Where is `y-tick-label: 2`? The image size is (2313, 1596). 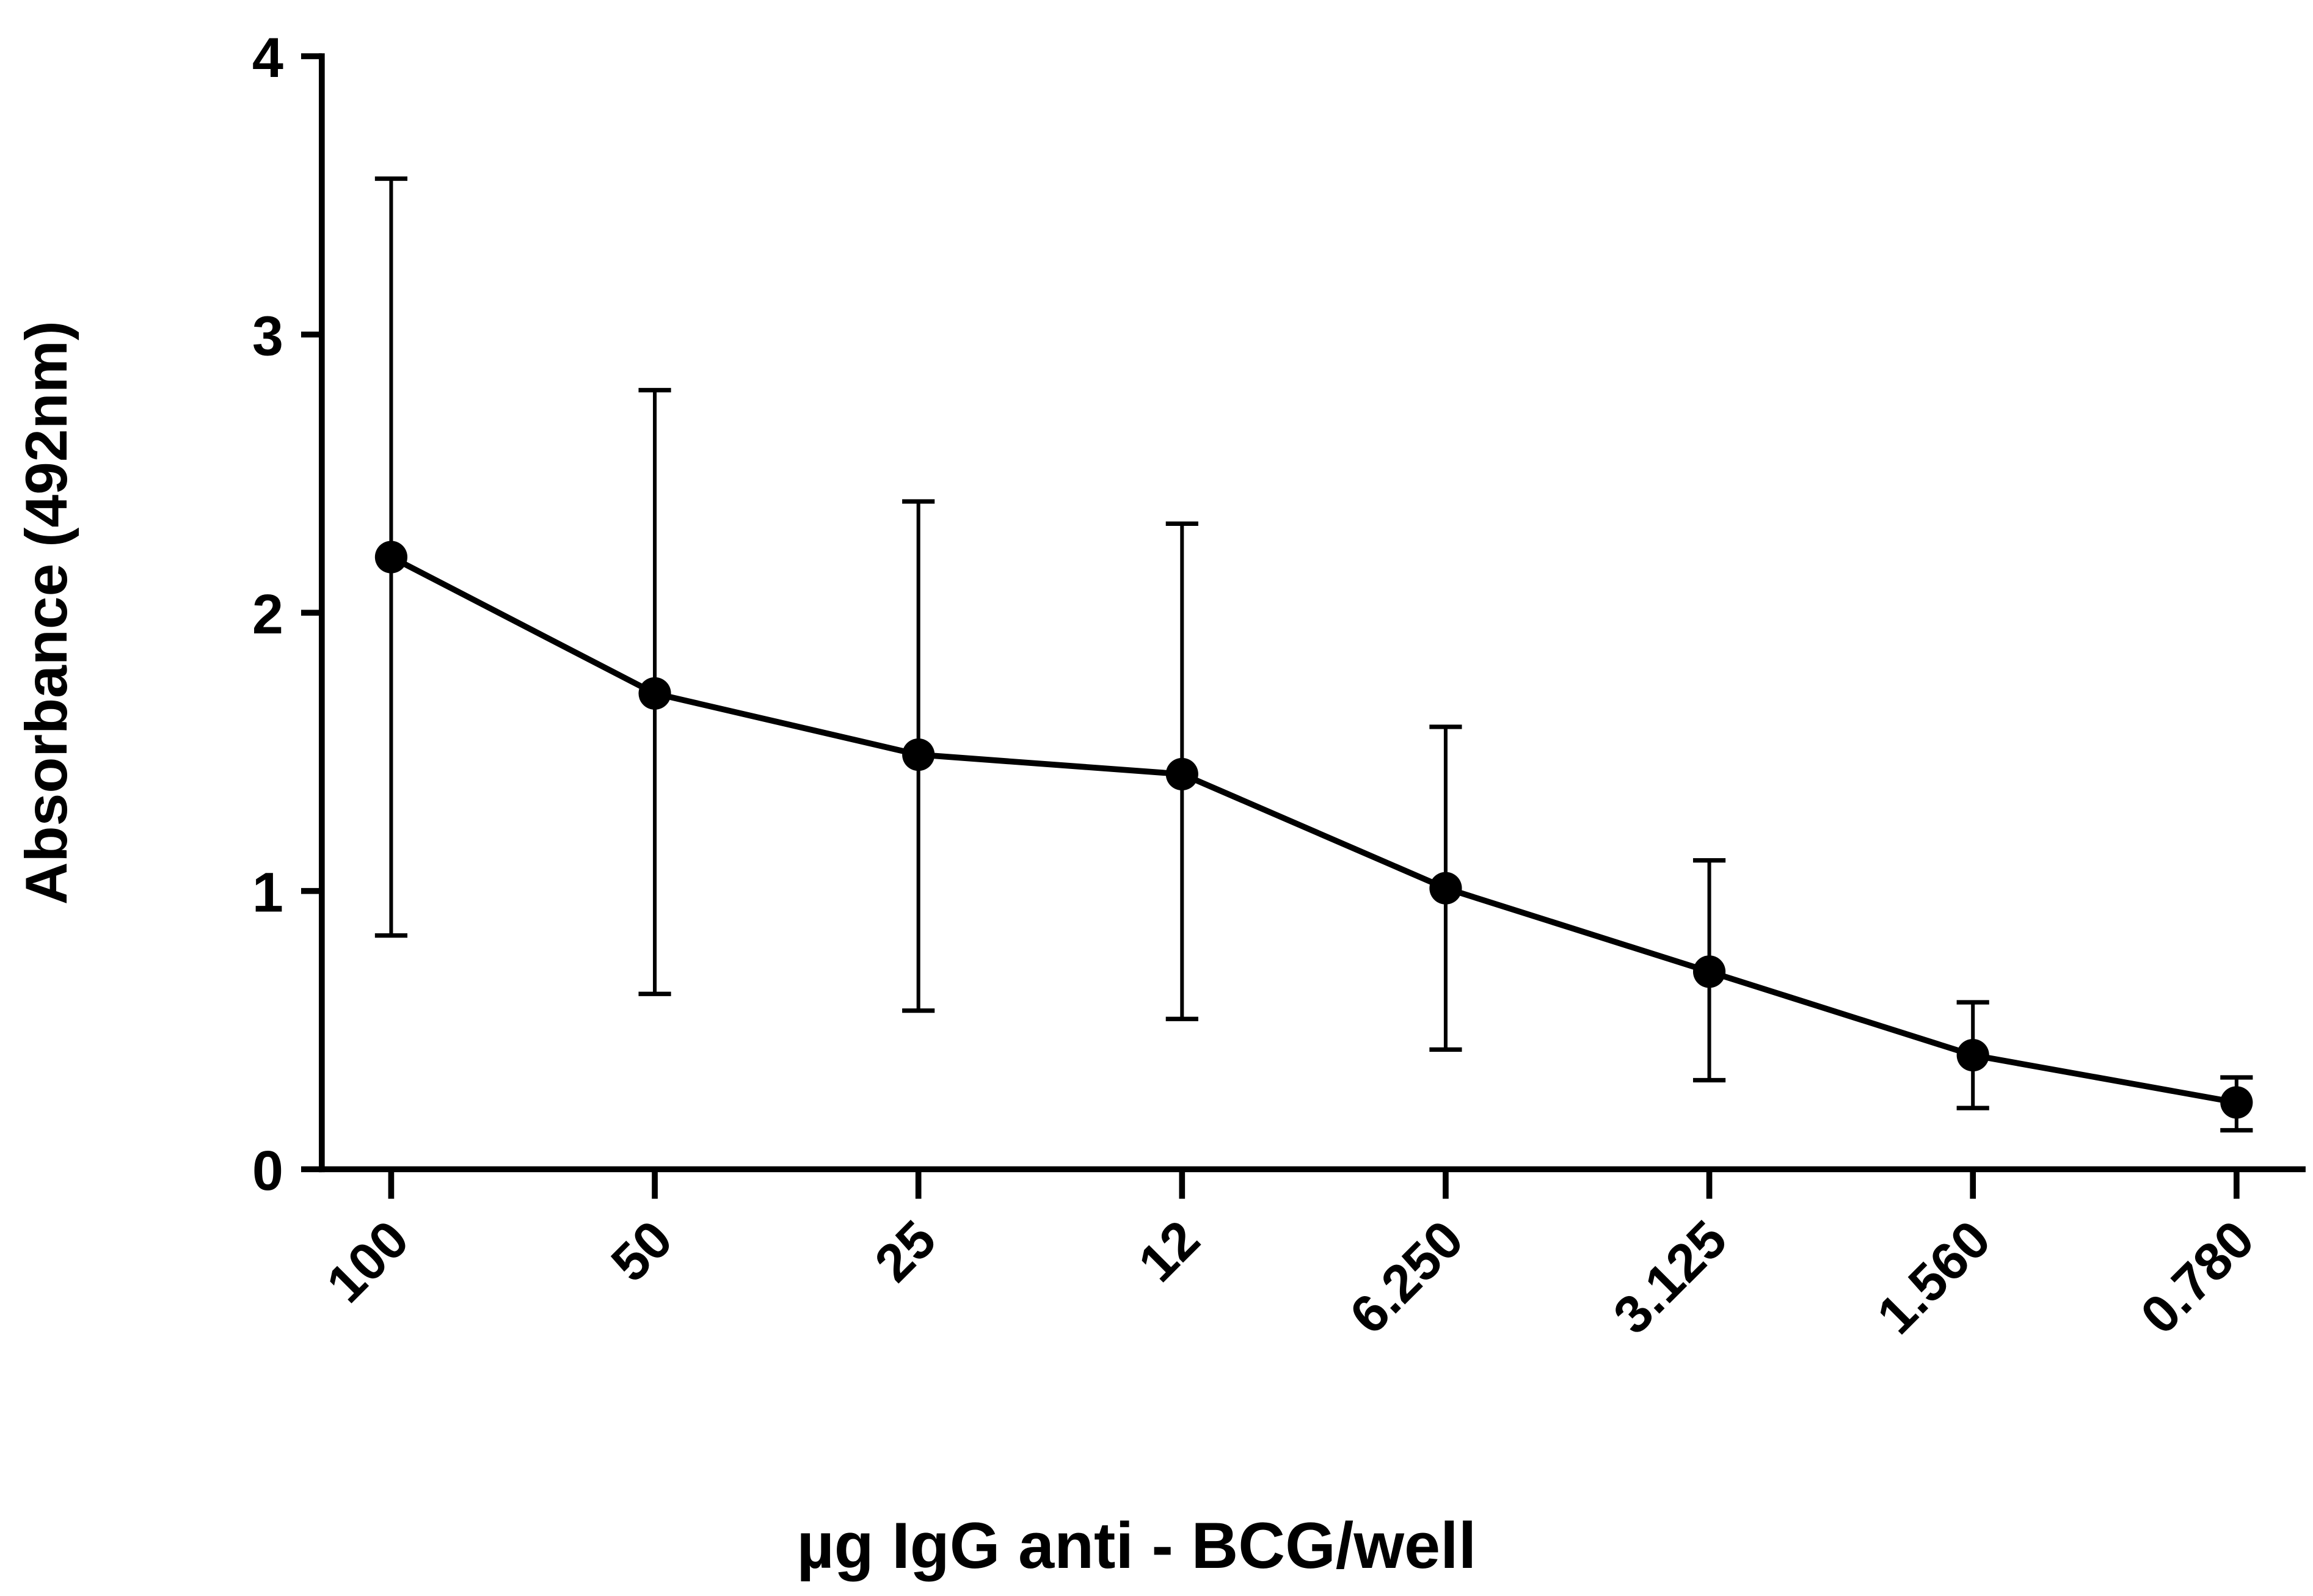 y-tick-label: 2 is located at coordinates (267, 614).